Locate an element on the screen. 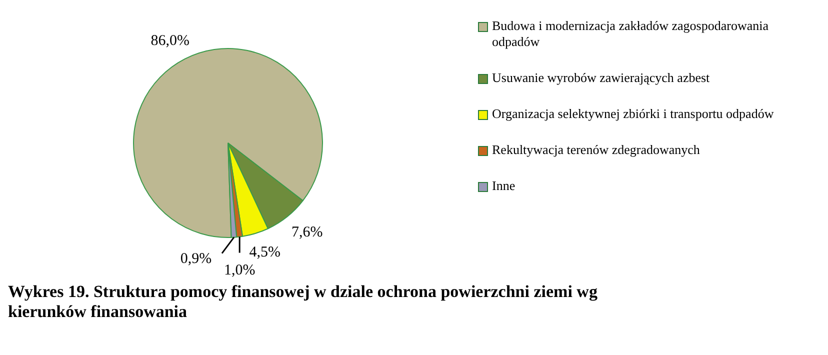 The height and width of the screenshot is (355, 828). data-label: 0,9% is located at coordinates (196, 259).